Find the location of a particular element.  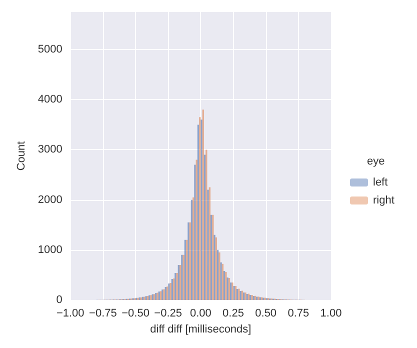

legend-label: left is located at coordinates (380, 182).